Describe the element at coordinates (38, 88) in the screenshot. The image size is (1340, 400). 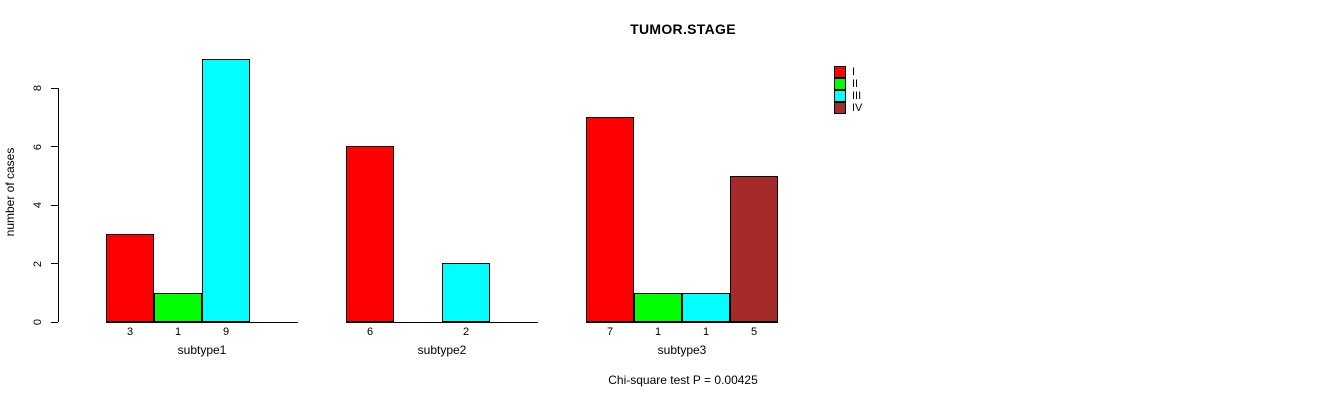
I see `y-axis-tick-label: 8` at that location.